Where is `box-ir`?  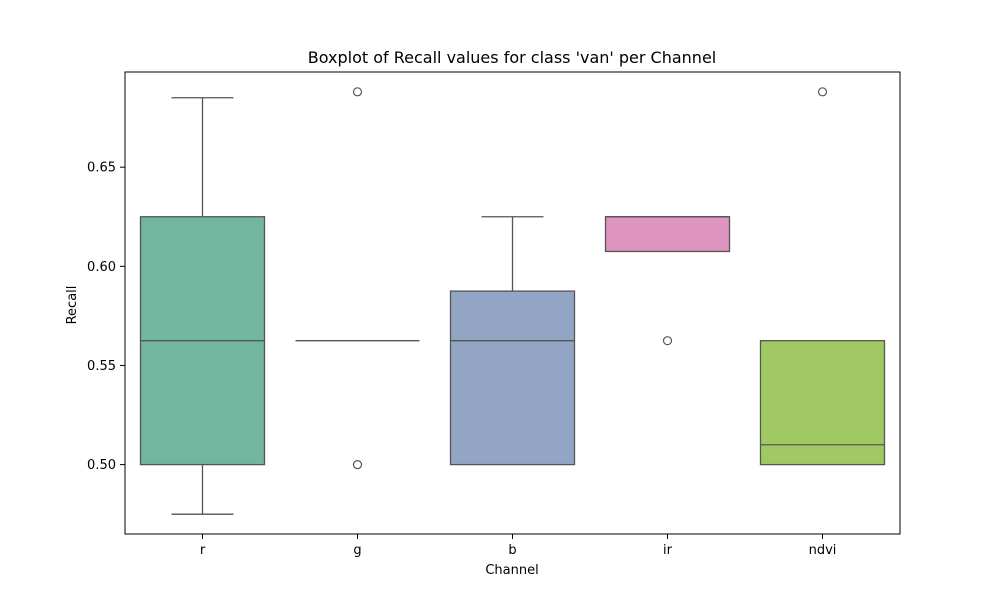
box-ir is located at coordinates (667, 234).